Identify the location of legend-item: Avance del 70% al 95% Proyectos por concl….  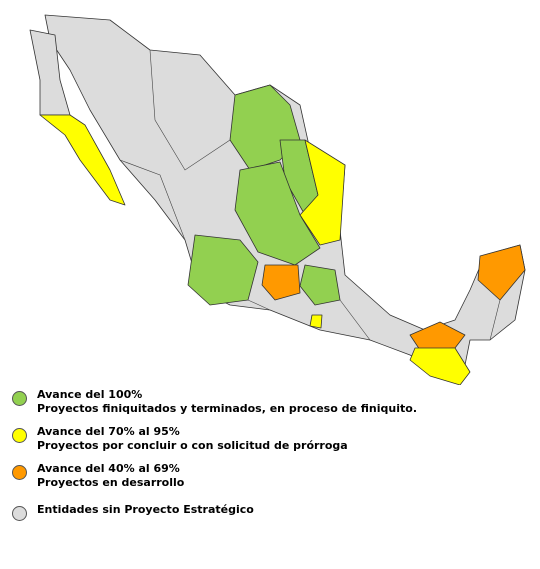
(262, 438).